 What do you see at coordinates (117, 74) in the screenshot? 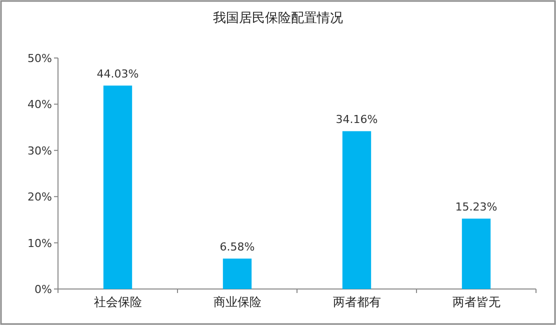
I see `data-label: 44.03%` at bounding box center [117, 74].